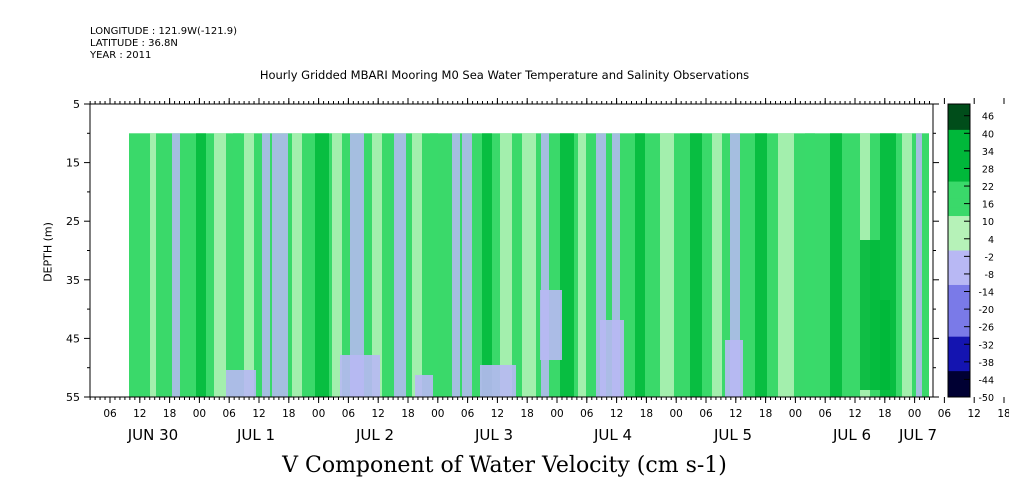  I want to click on year-label: YEAR : 2011, so click(121, 55).